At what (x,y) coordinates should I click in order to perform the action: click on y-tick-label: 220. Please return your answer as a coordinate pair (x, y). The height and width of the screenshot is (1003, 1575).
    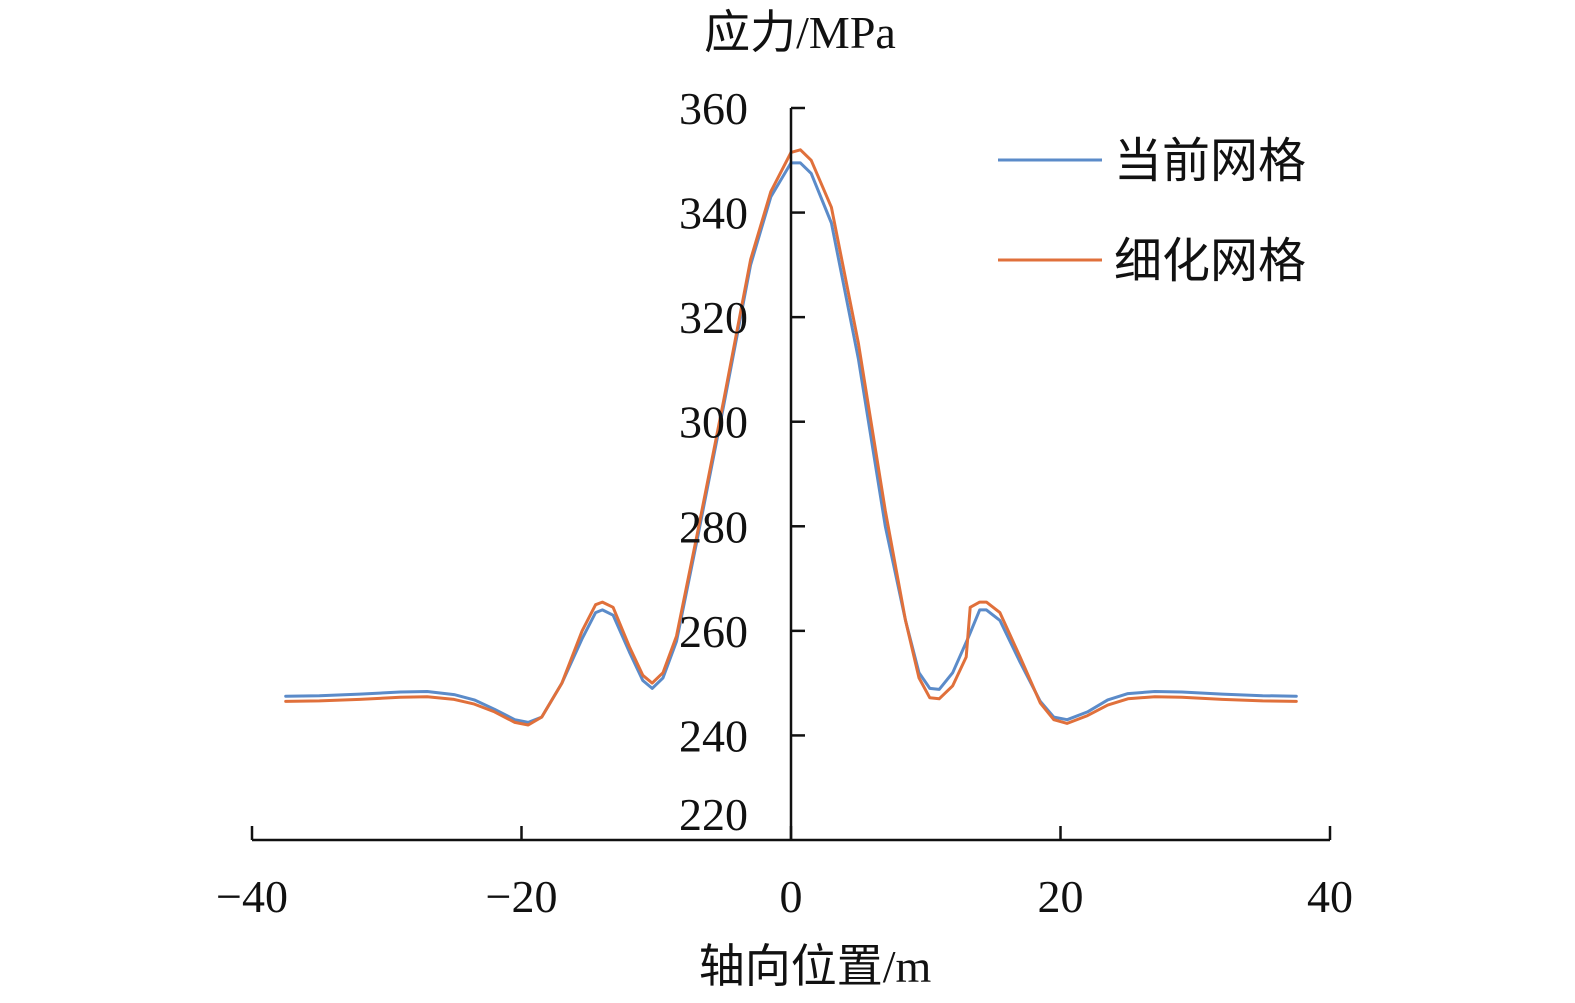
    Looking at the image, I should click on (713, 814).